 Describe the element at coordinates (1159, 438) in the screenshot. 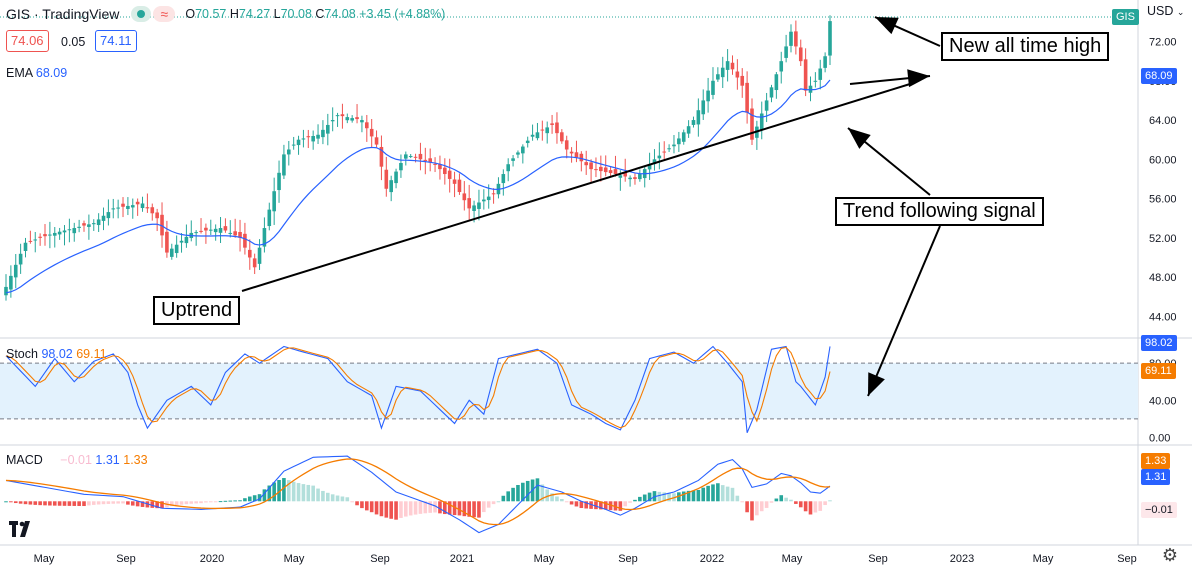

I see `stoch-tick-label-2: 0.00` at that location.